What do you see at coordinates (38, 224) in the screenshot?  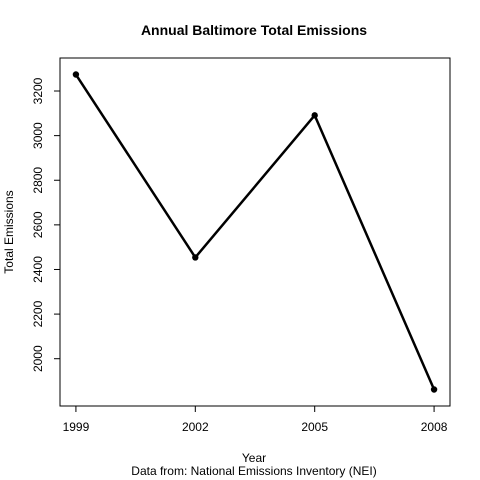 I see `y-tick-label-3: 2600` at bounding box center [38, 224].